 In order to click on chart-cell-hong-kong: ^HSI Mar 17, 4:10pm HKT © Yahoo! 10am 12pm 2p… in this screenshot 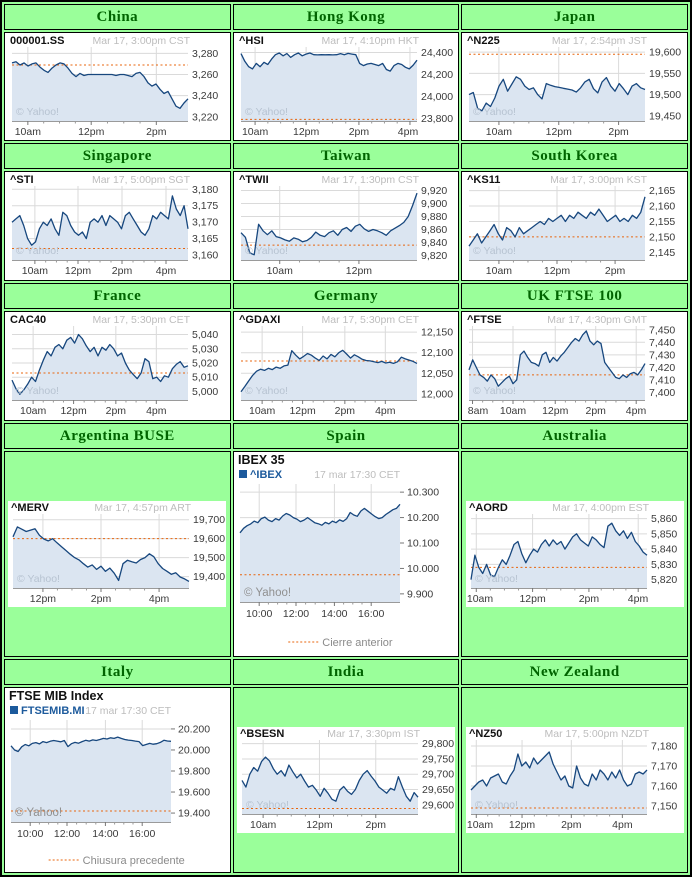, I will do `click(346, 86)`.